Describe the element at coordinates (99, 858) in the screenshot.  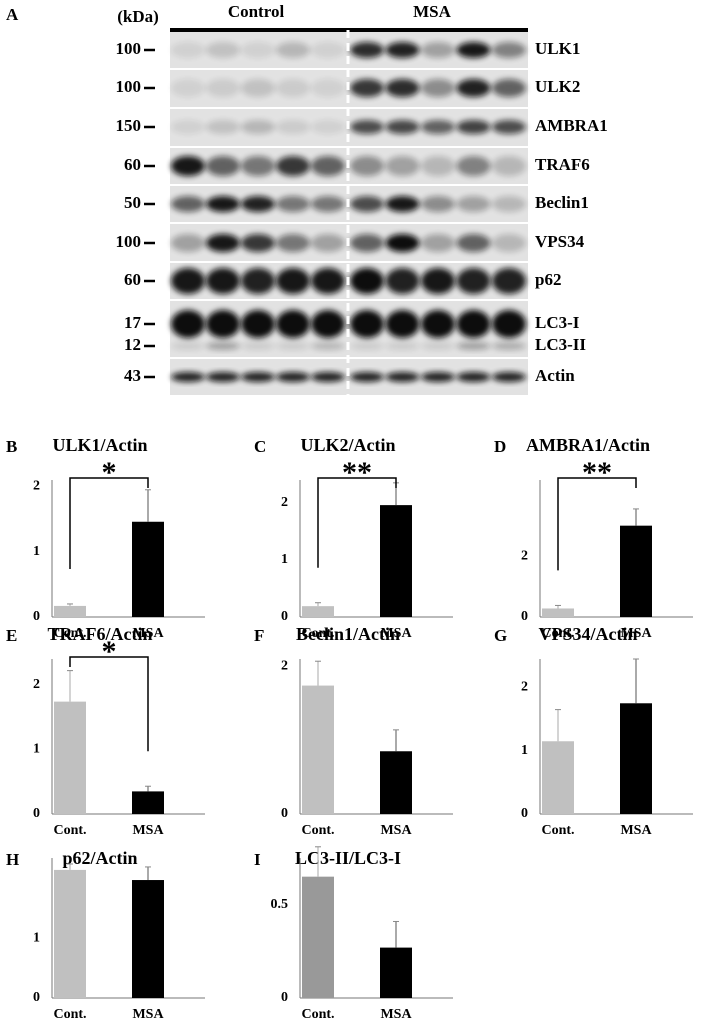
I see `chart-title: p62/Actin` at that location.